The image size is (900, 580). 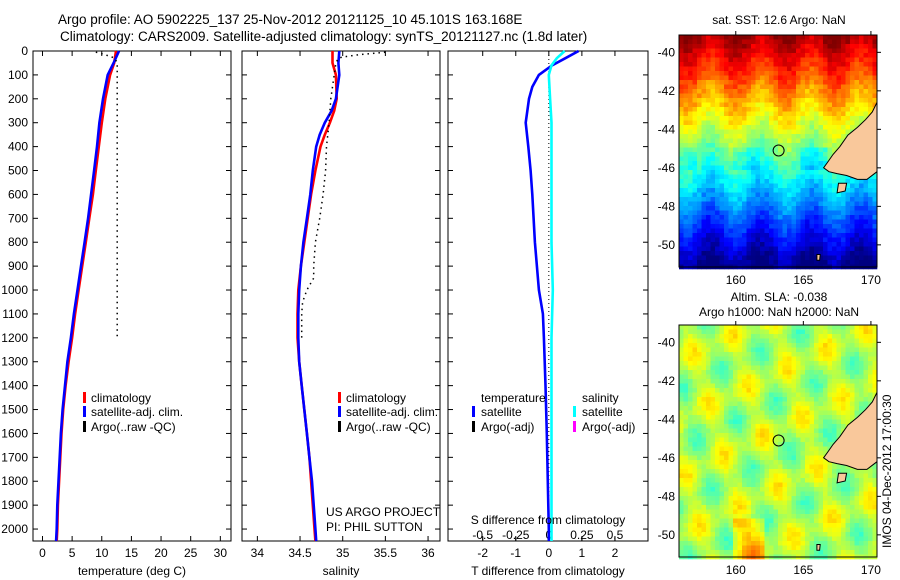 I want to click on x-tick-label: 34, so click(x=258, y=553).